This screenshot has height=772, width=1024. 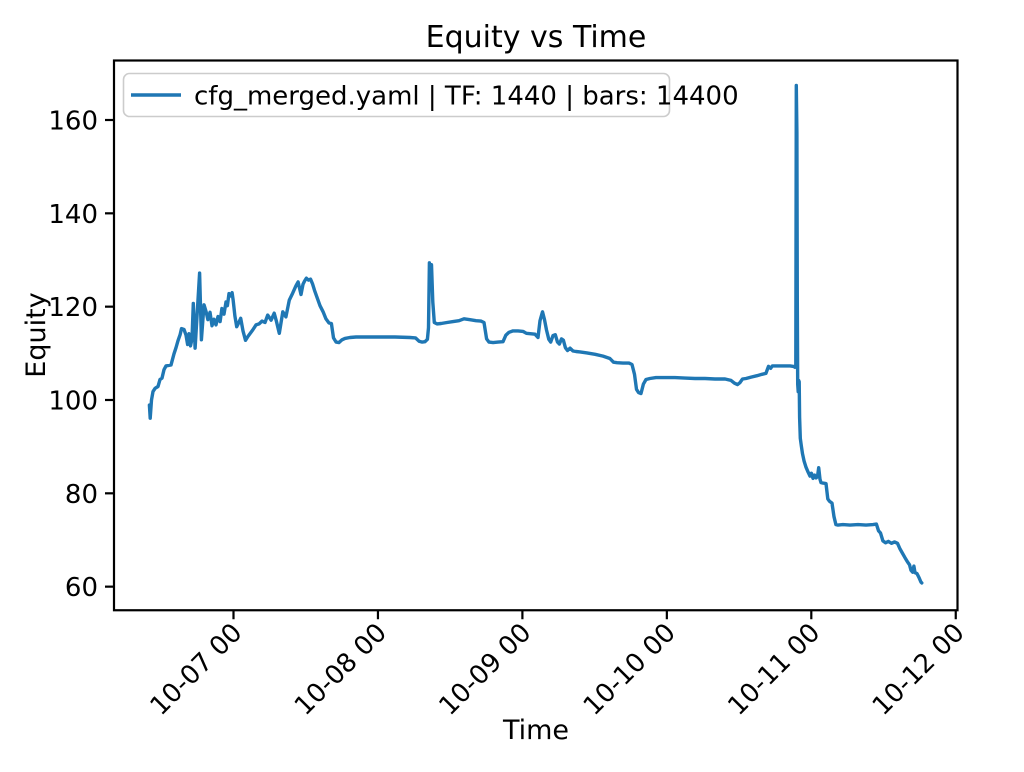 I want to click on chart-title: Equity vs Time, so click(x=536, y=37).